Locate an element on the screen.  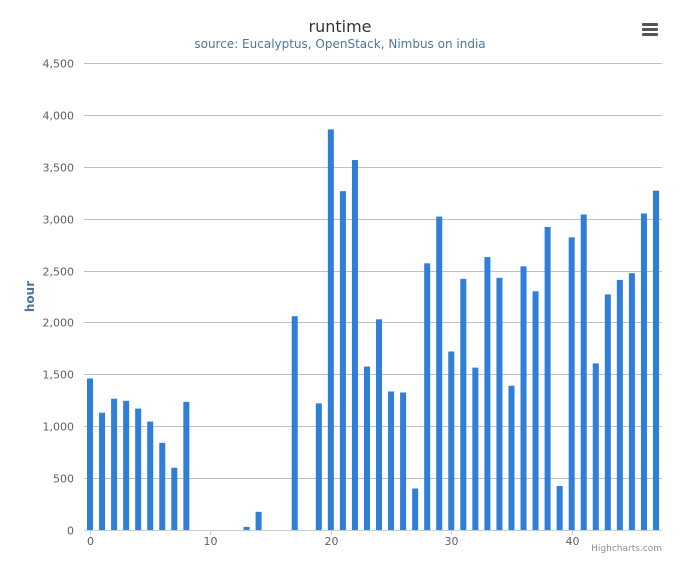
chart-title: runtime is located at coordinates (340, 26).